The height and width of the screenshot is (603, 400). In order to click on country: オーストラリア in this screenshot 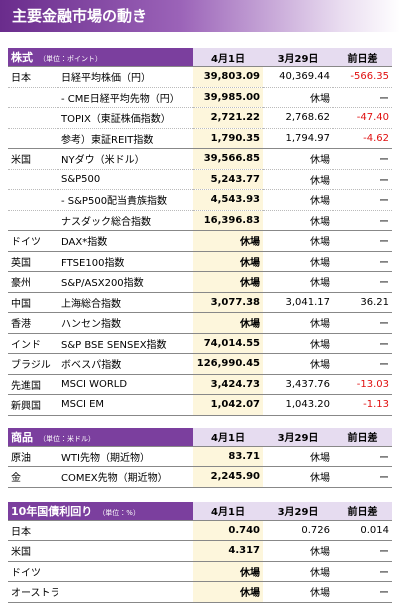, I will do `click(33, 592)`.